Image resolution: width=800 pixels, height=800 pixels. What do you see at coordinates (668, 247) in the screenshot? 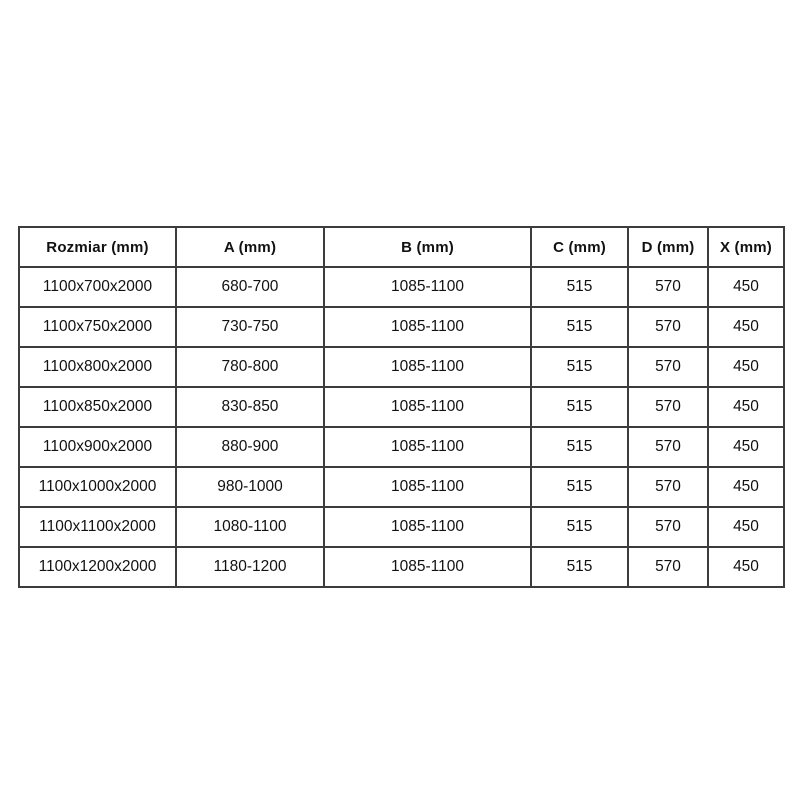
I see `column-header-d: D (mm)` at bounding box center [668, 247].